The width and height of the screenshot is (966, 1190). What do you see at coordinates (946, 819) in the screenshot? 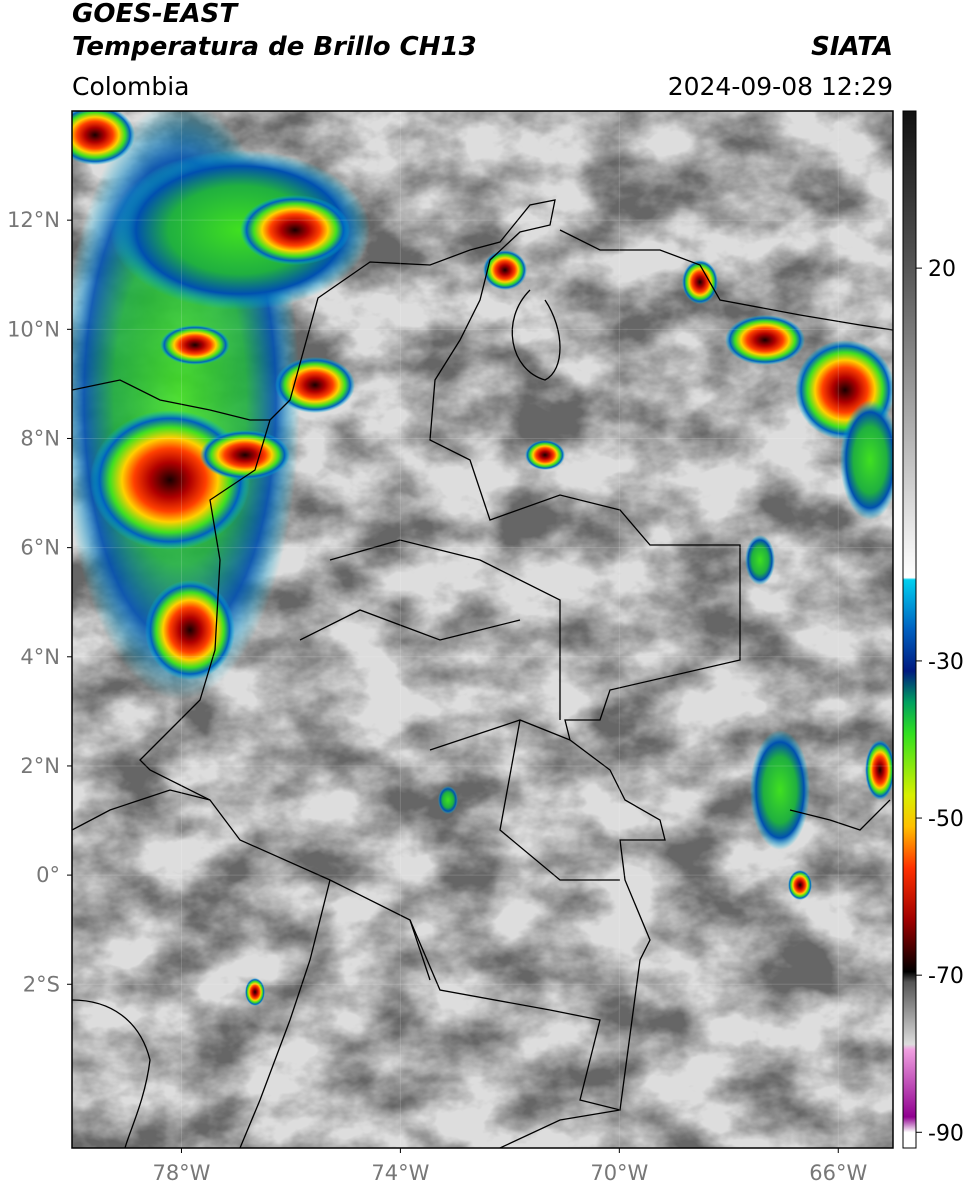
I see `colorbar-tick-label: -50` at bounding box center [946, 819].